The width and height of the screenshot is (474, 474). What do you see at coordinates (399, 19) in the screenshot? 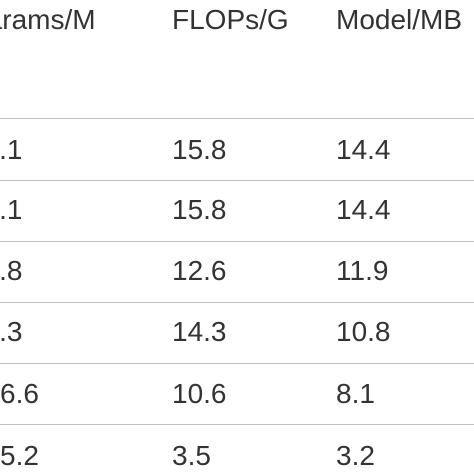
I see `header-model-size: Model/MB` at bounding box center [399, 19].